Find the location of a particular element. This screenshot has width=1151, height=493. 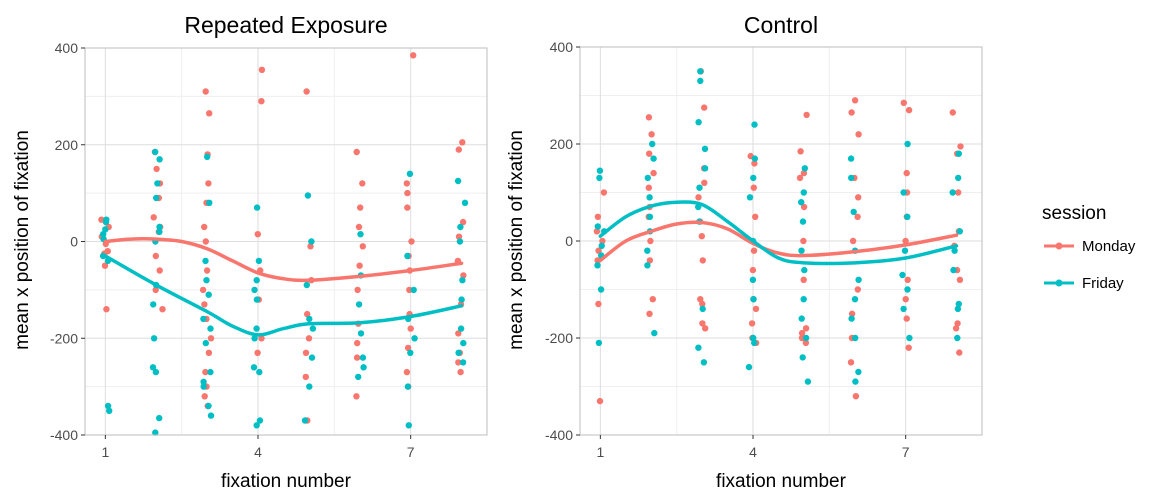

legend-entry-friday: Friday is located at coordinates (1084, 283).